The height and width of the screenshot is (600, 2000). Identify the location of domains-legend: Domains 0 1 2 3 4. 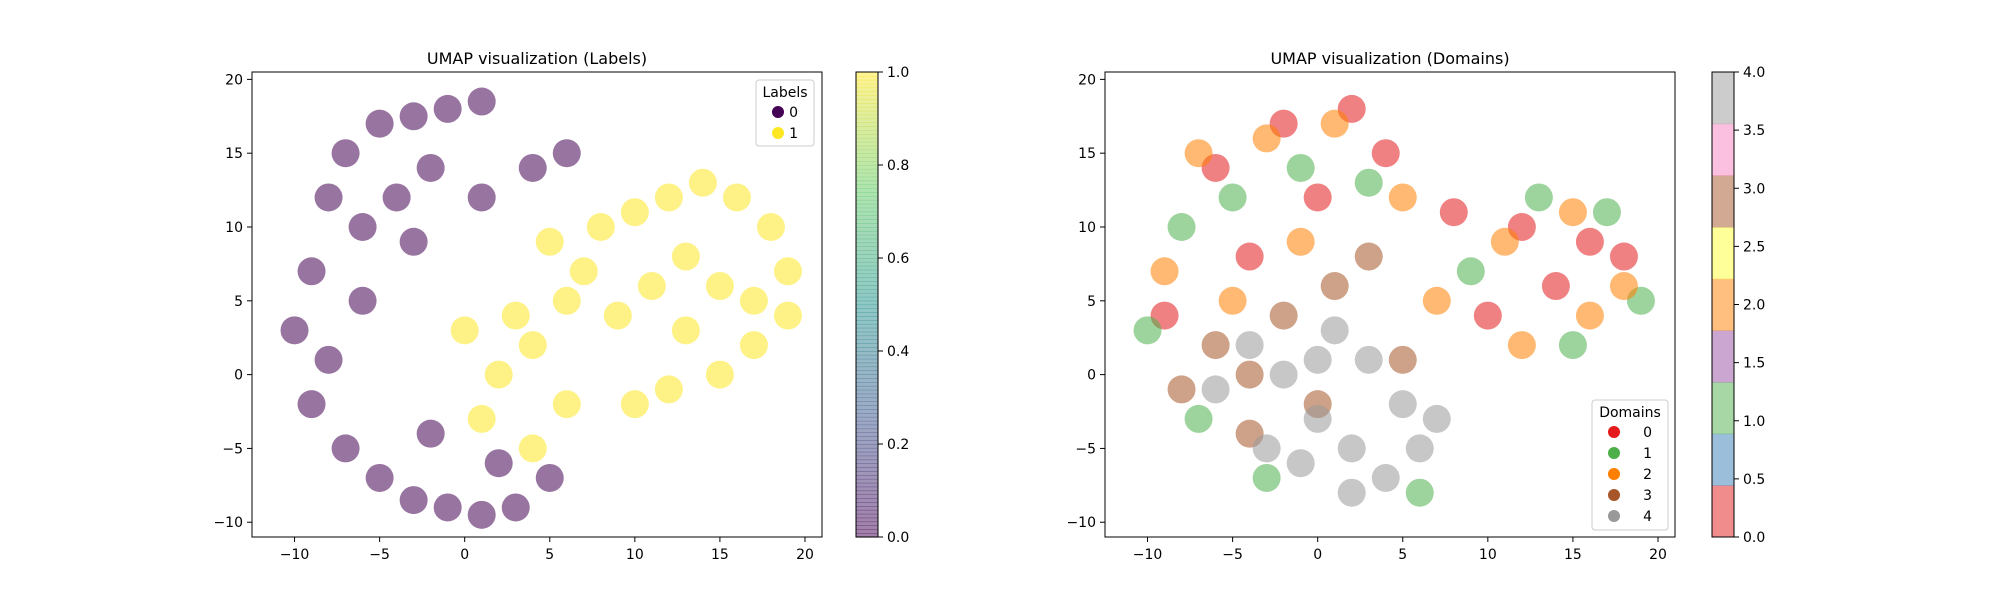
(1630, 465).